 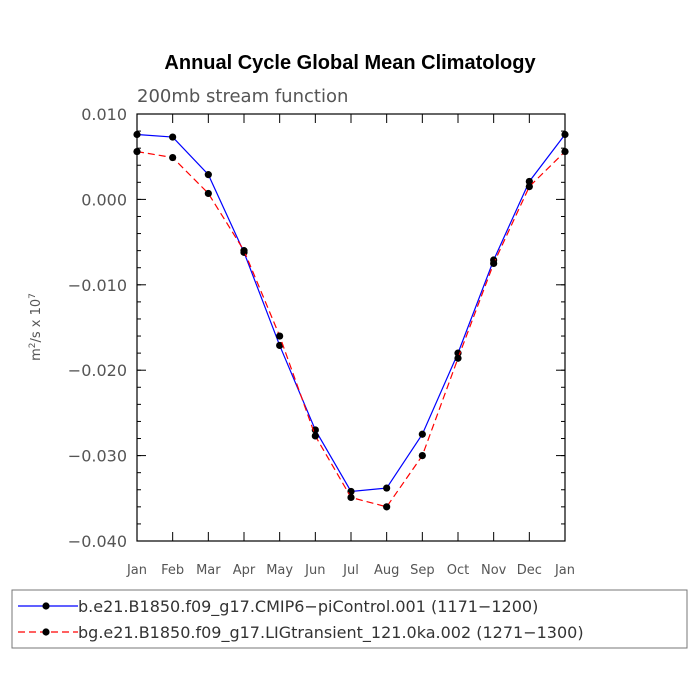 I want to click on x-tick-label: Mar, so click(x=208, y=570).